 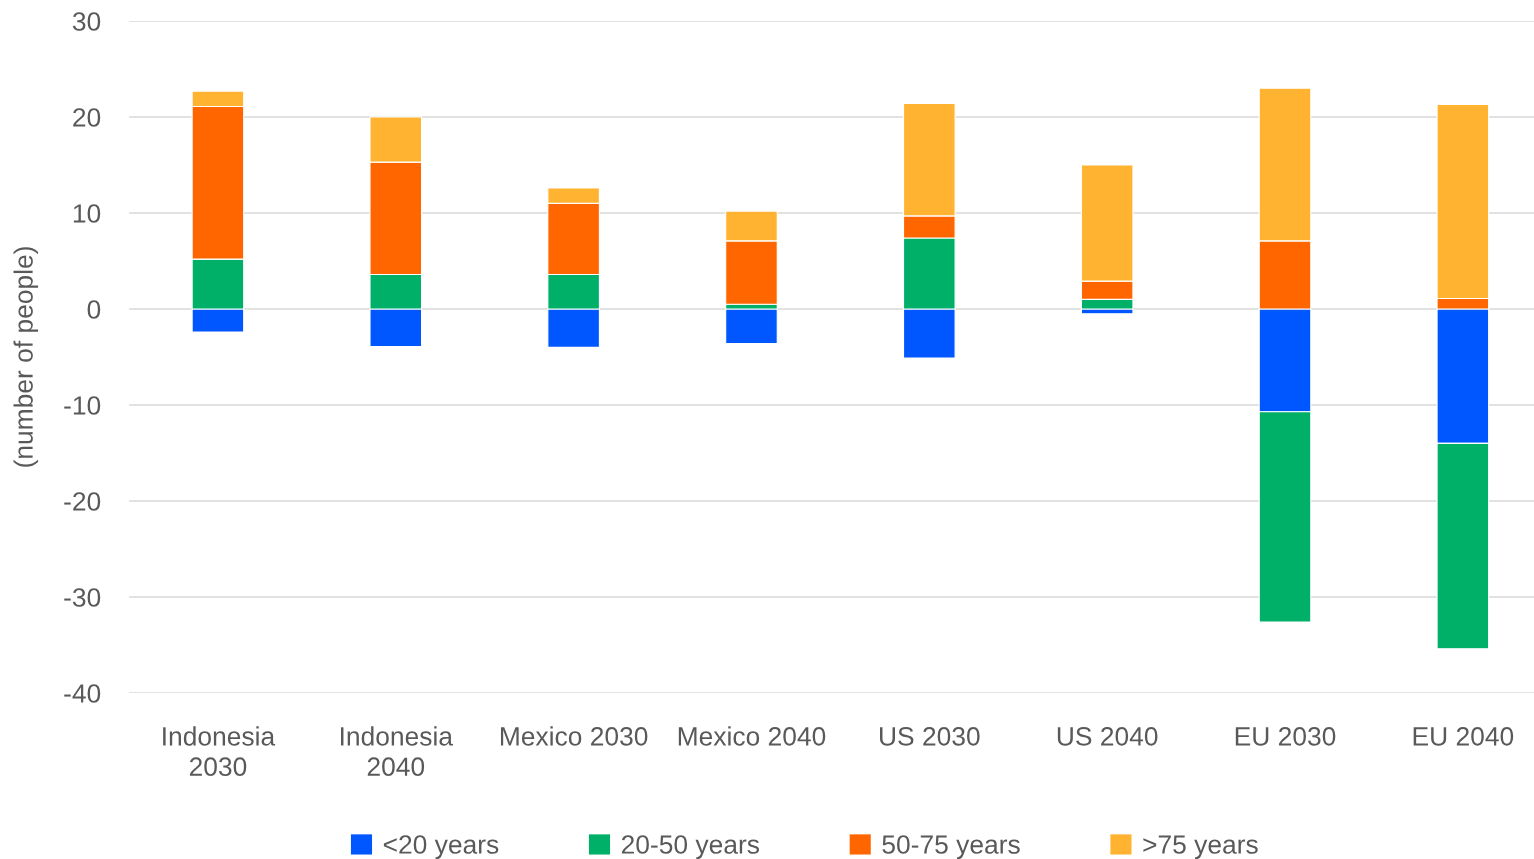 What do you see at coordinates (1285, 736) in the screenshot?
I see `x-tick-label: EU 2030` at bounding box center [1285, 736].